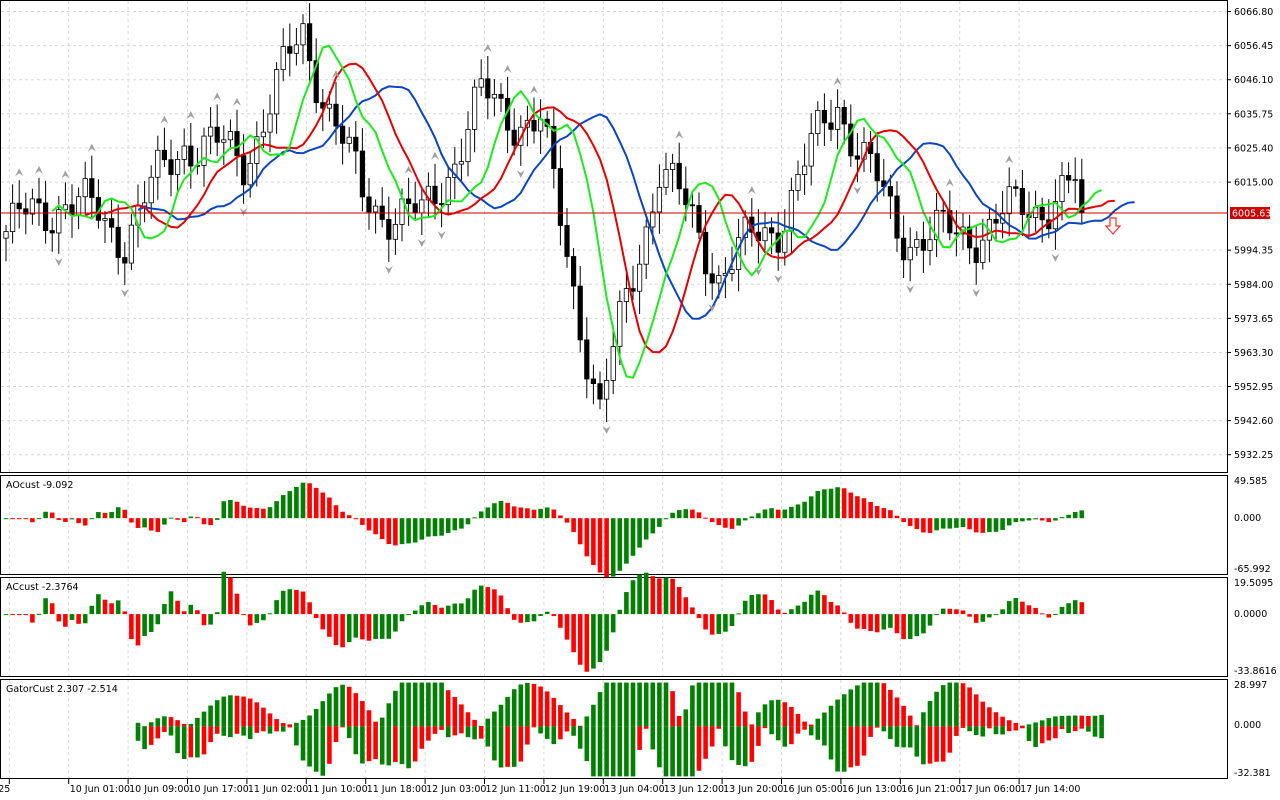 This screenshot has height=800, width=1280. What do you see at coordinates (397, 789) in the screenshot?
I see `time-tick-label: 11 Jun 18:00` at bounding box center [397, 789].